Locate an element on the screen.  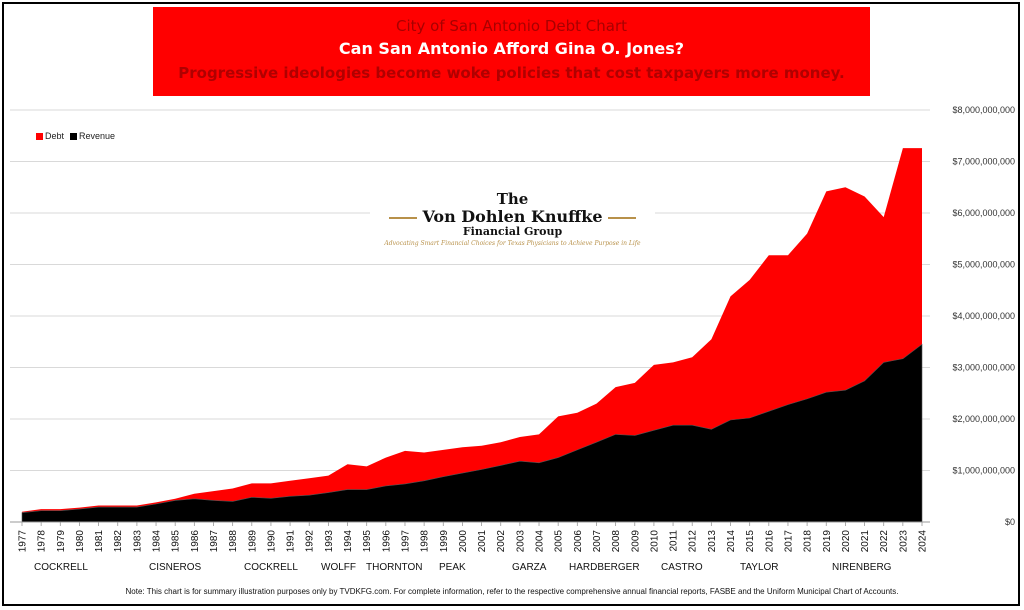
x-tick-label: 1986 is located at coordinates (195, 541).